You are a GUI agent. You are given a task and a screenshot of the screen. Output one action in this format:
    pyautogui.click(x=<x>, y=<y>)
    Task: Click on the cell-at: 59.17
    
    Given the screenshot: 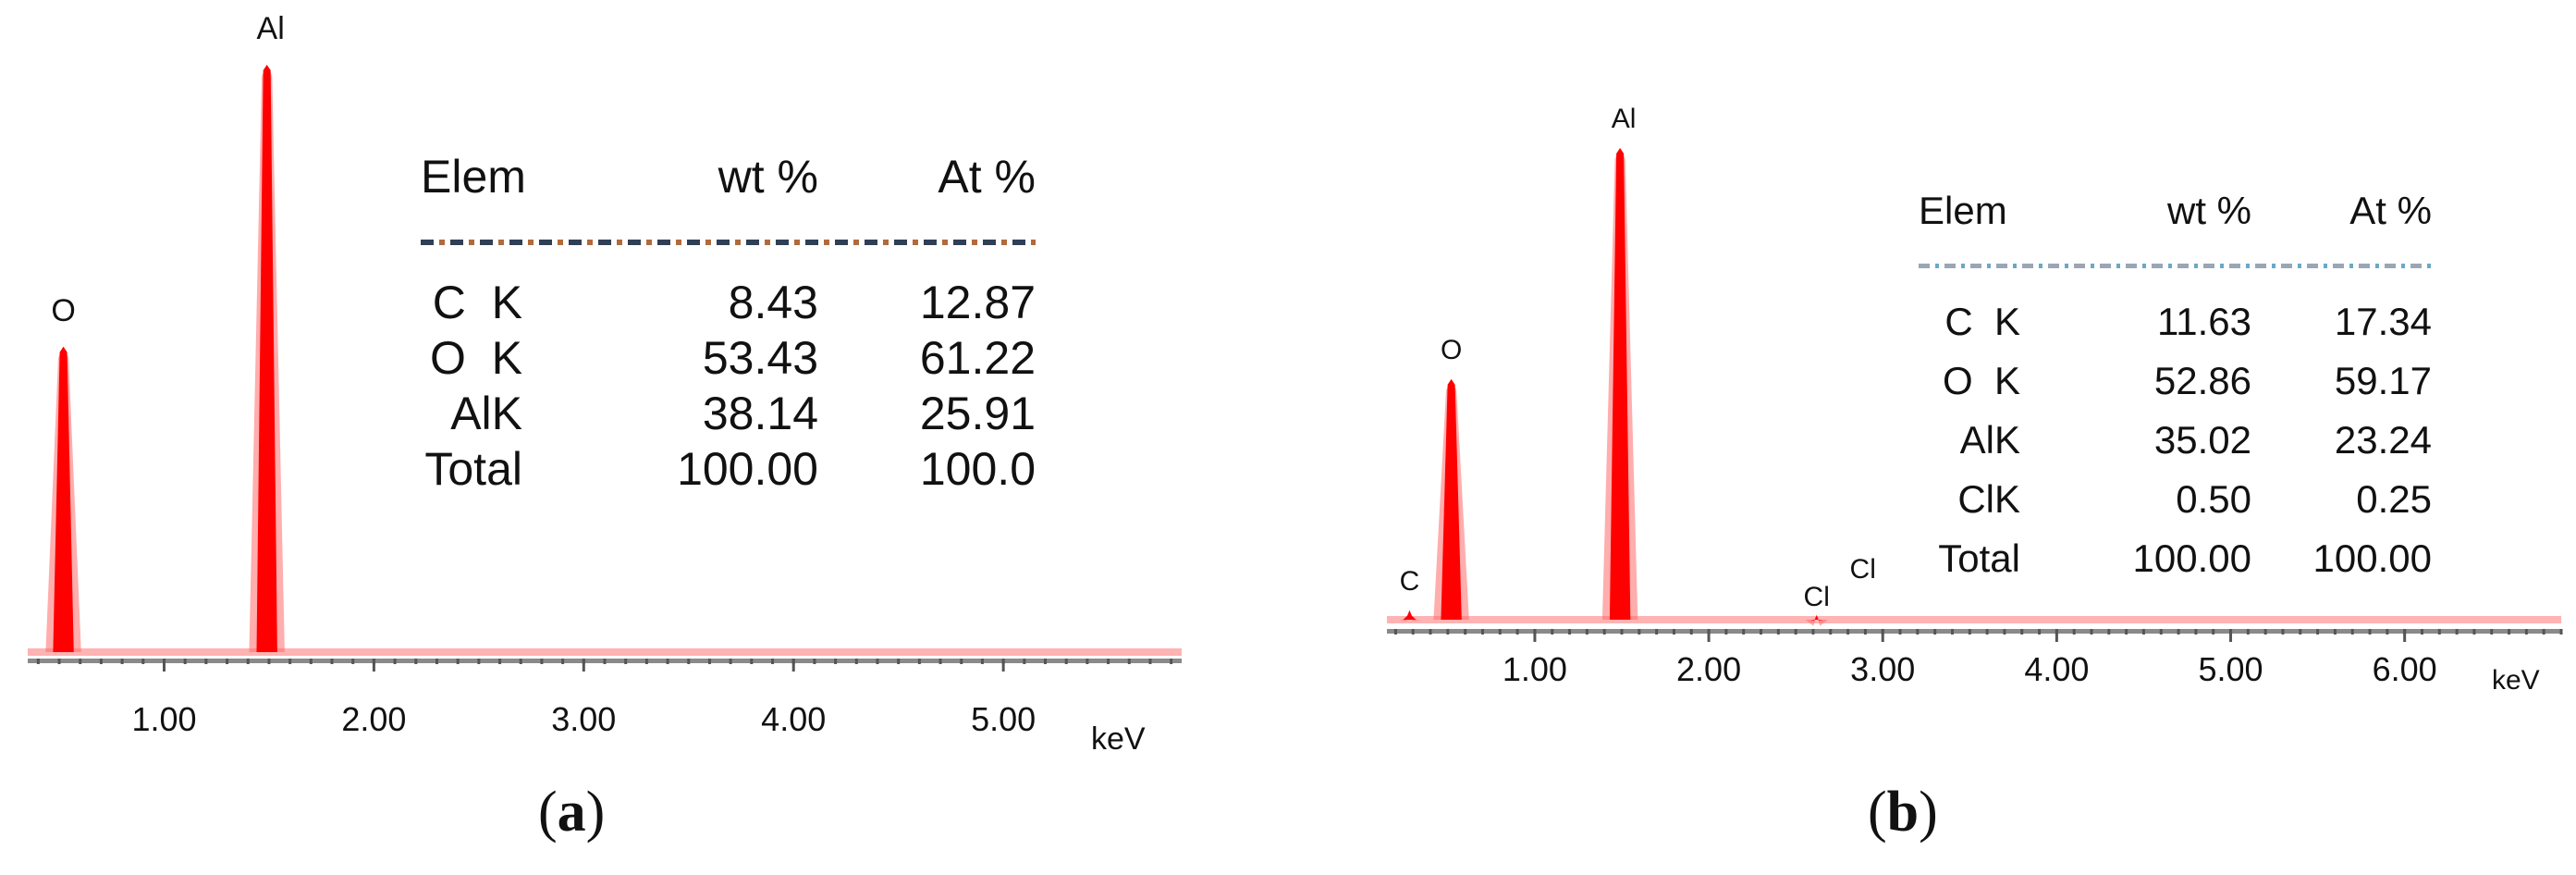 What is the action you would take?
    pyautogui.click(x=2383, y=380)
    